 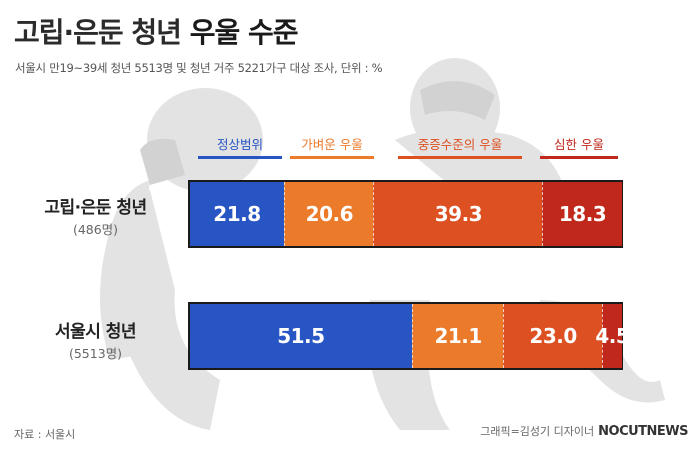 What do you see at coordinates (95, 229) in the screenshot?
I see `row-count-isolated: (486명)` at bounding box center [95, 229].